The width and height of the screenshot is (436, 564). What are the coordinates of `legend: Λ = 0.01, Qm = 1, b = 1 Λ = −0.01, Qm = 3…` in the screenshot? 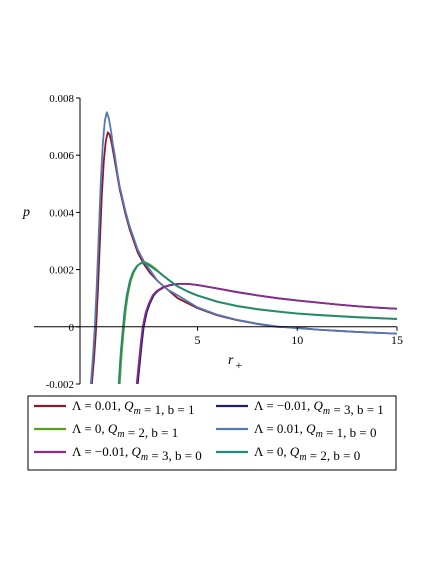 It's located at (212, 433).